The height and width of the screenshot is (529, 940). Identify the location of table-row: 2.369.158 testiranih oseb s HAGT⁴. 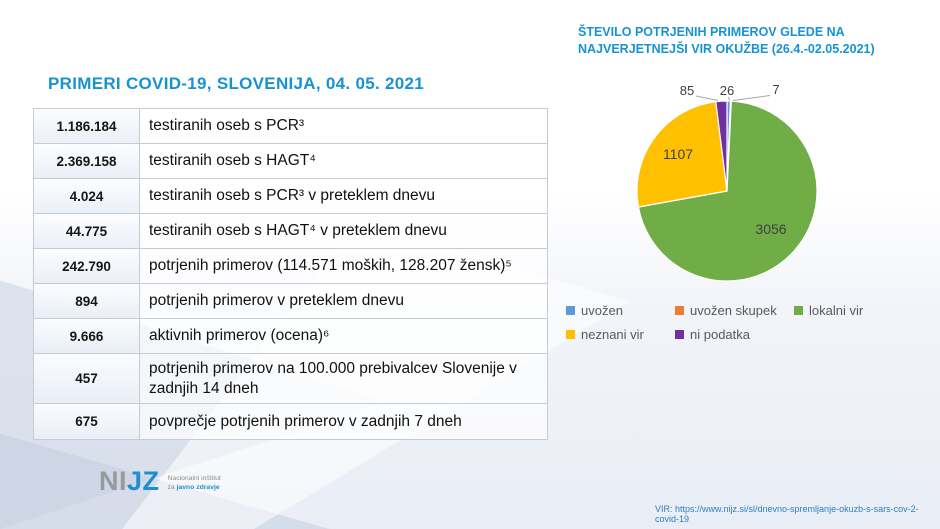
(290, 161).